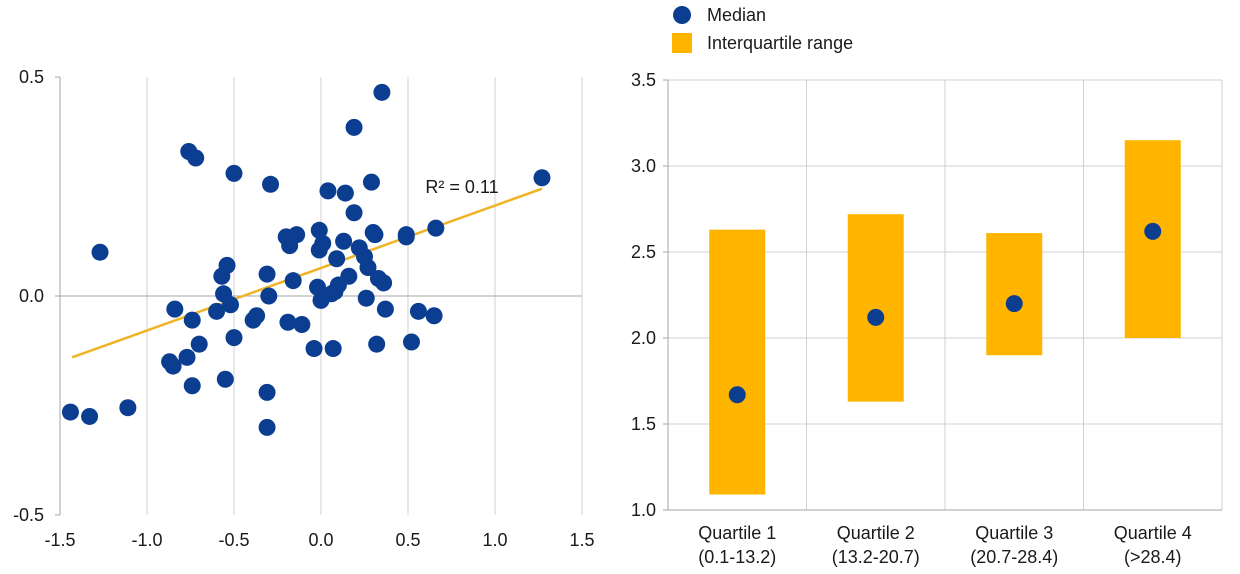 This screenshot has width=1240, height=574. I want to click on y-tick-label: 3.5, so click(643, 80).